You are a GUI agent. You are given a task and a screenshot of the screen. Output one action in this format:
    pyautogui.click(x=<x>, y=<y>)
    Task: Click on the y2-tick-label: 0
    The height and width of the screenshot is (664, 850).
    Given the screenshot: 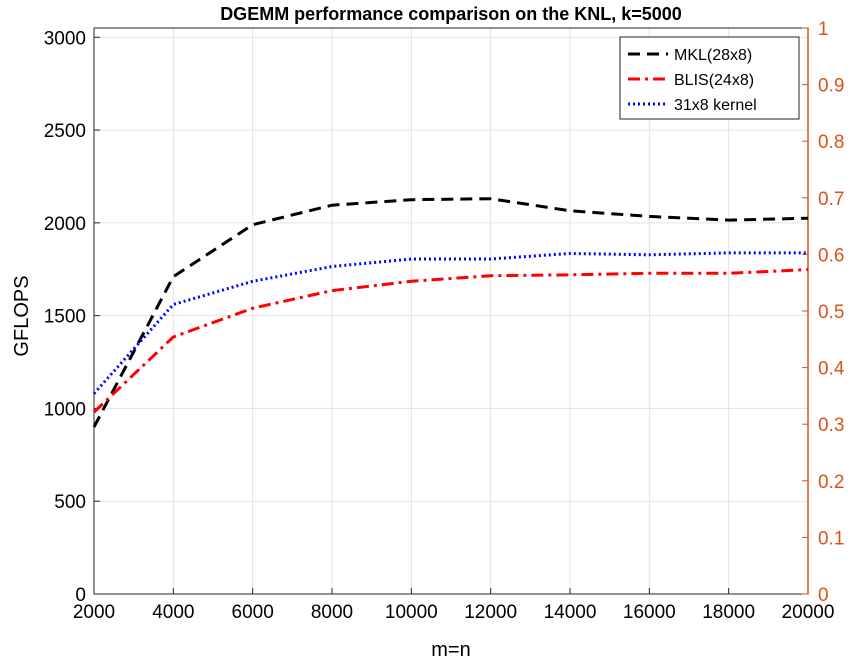 What is the action you would take?
    pyautogui.click(x=823, y=595)
    